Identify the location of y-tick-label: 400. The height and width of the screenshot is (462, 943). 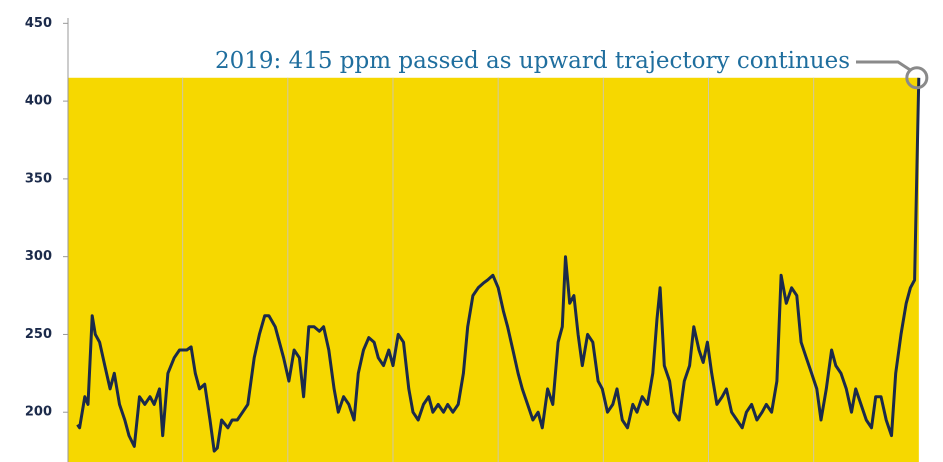
(38, 101).